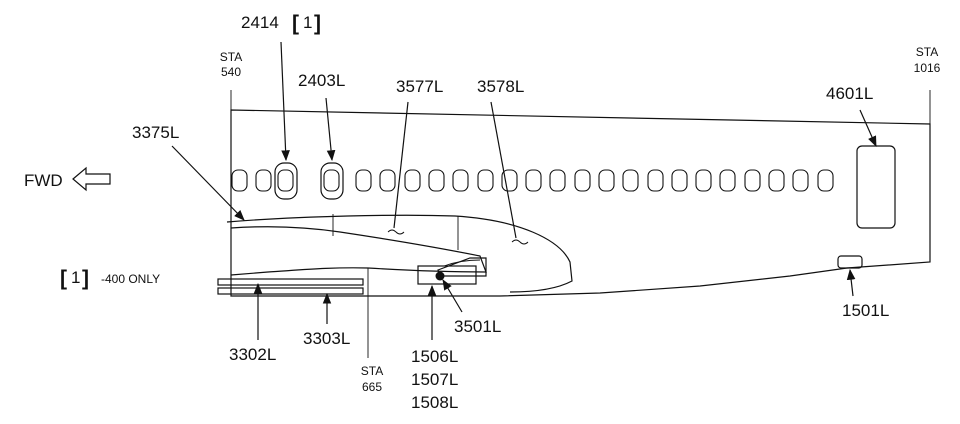  I want to click on leader-3578L, so click(503, 170).